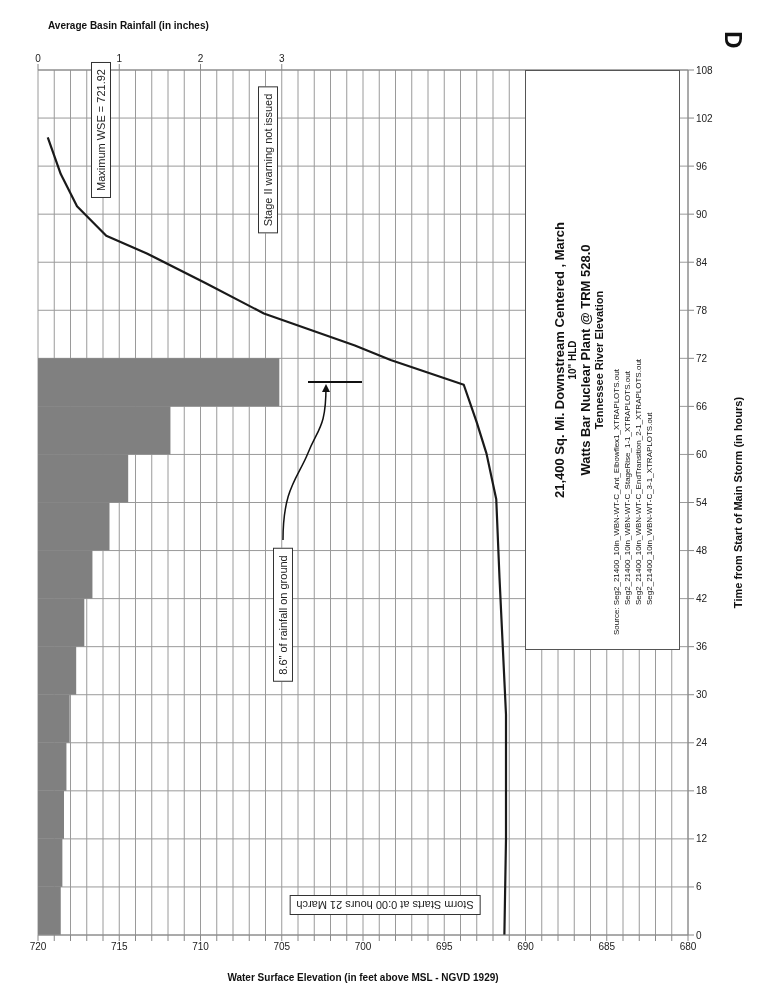 Image resolution: width=757 pixels, height=1007 pixels. What do you see at coordinates (705, 118) in the screenshot?
I see `y-tick-label: 102` at bounding box center [705, 118].